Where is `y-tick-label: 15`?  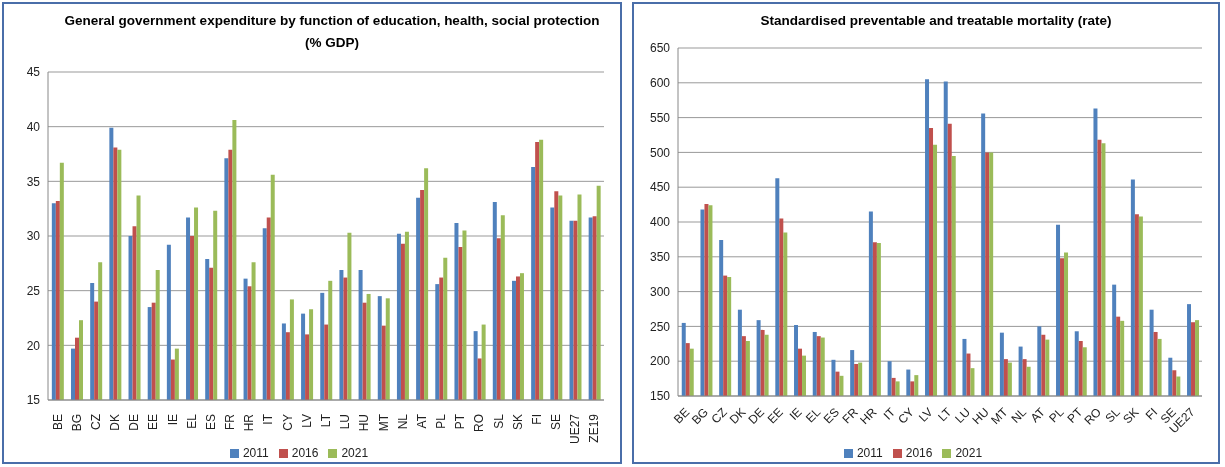
y-tick-label: 15 is located at coordinates (33, 400).